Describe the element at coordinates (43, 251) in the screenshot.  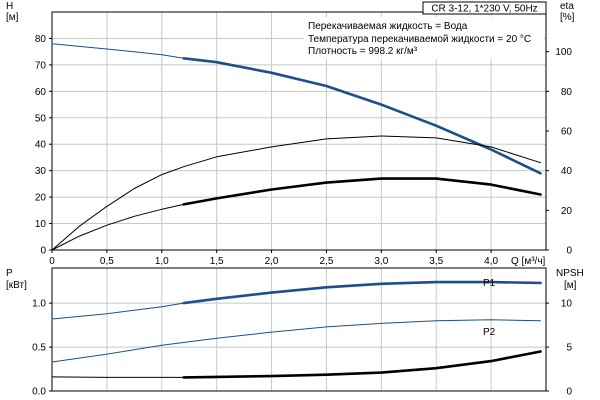
I see `upper-left-tick-label: 0` at that location.